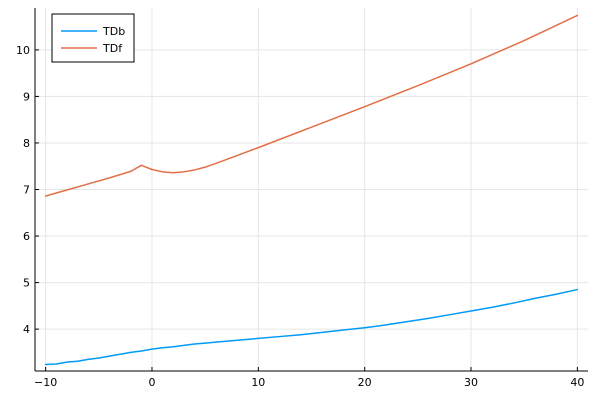  Describe the element at coordinates (23, 50) in the screenshot. I see `y-tick-label: 10` at that location.